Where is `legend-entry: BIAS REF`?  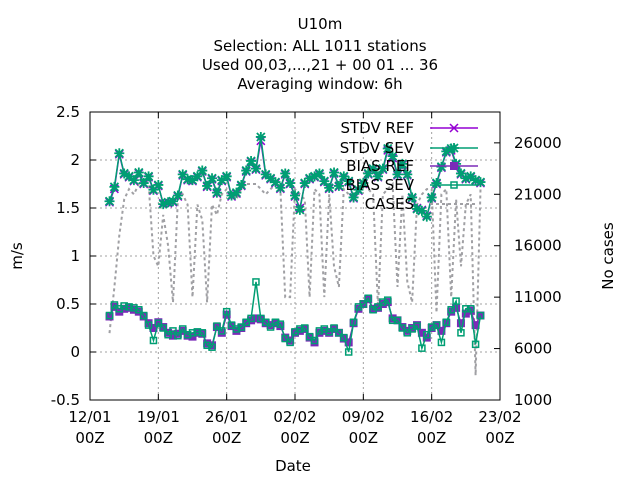
legend-entry: BIAS REF is located at coordinates (412, 166).